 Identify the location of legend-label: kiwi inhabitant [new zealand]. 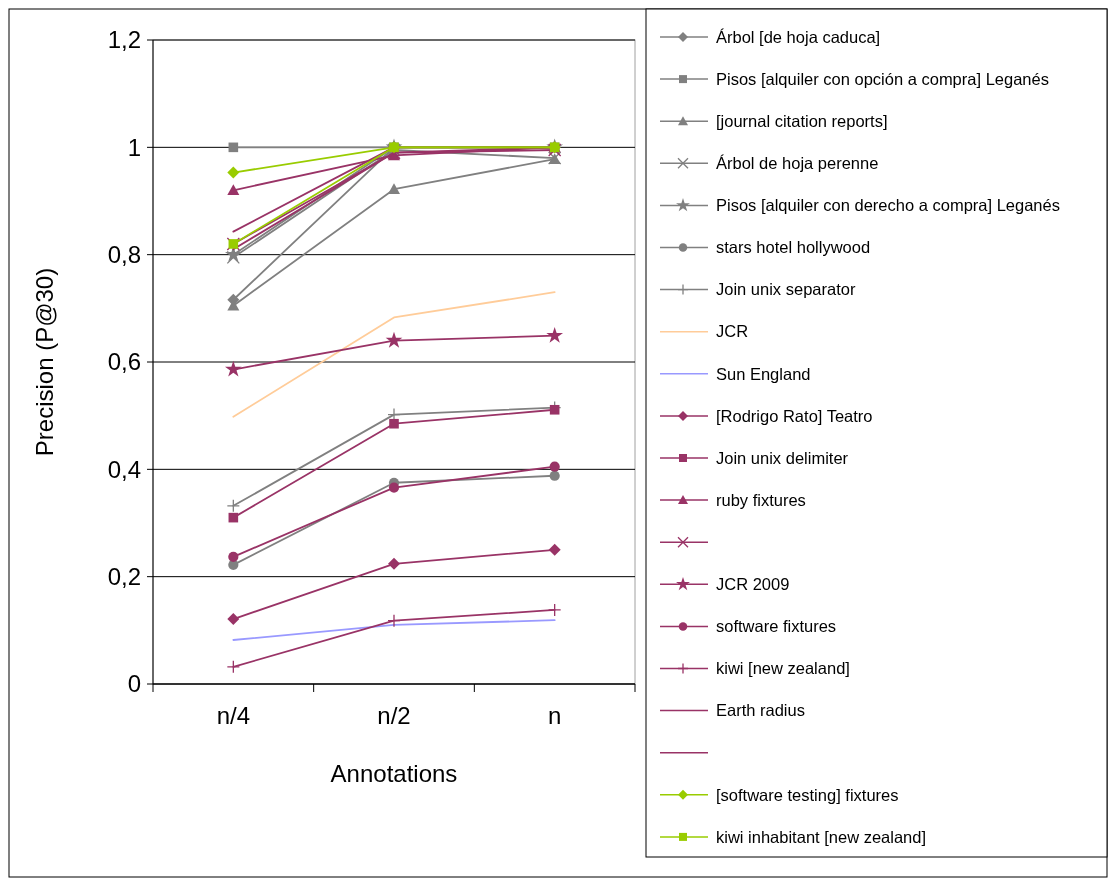
(821, 836).